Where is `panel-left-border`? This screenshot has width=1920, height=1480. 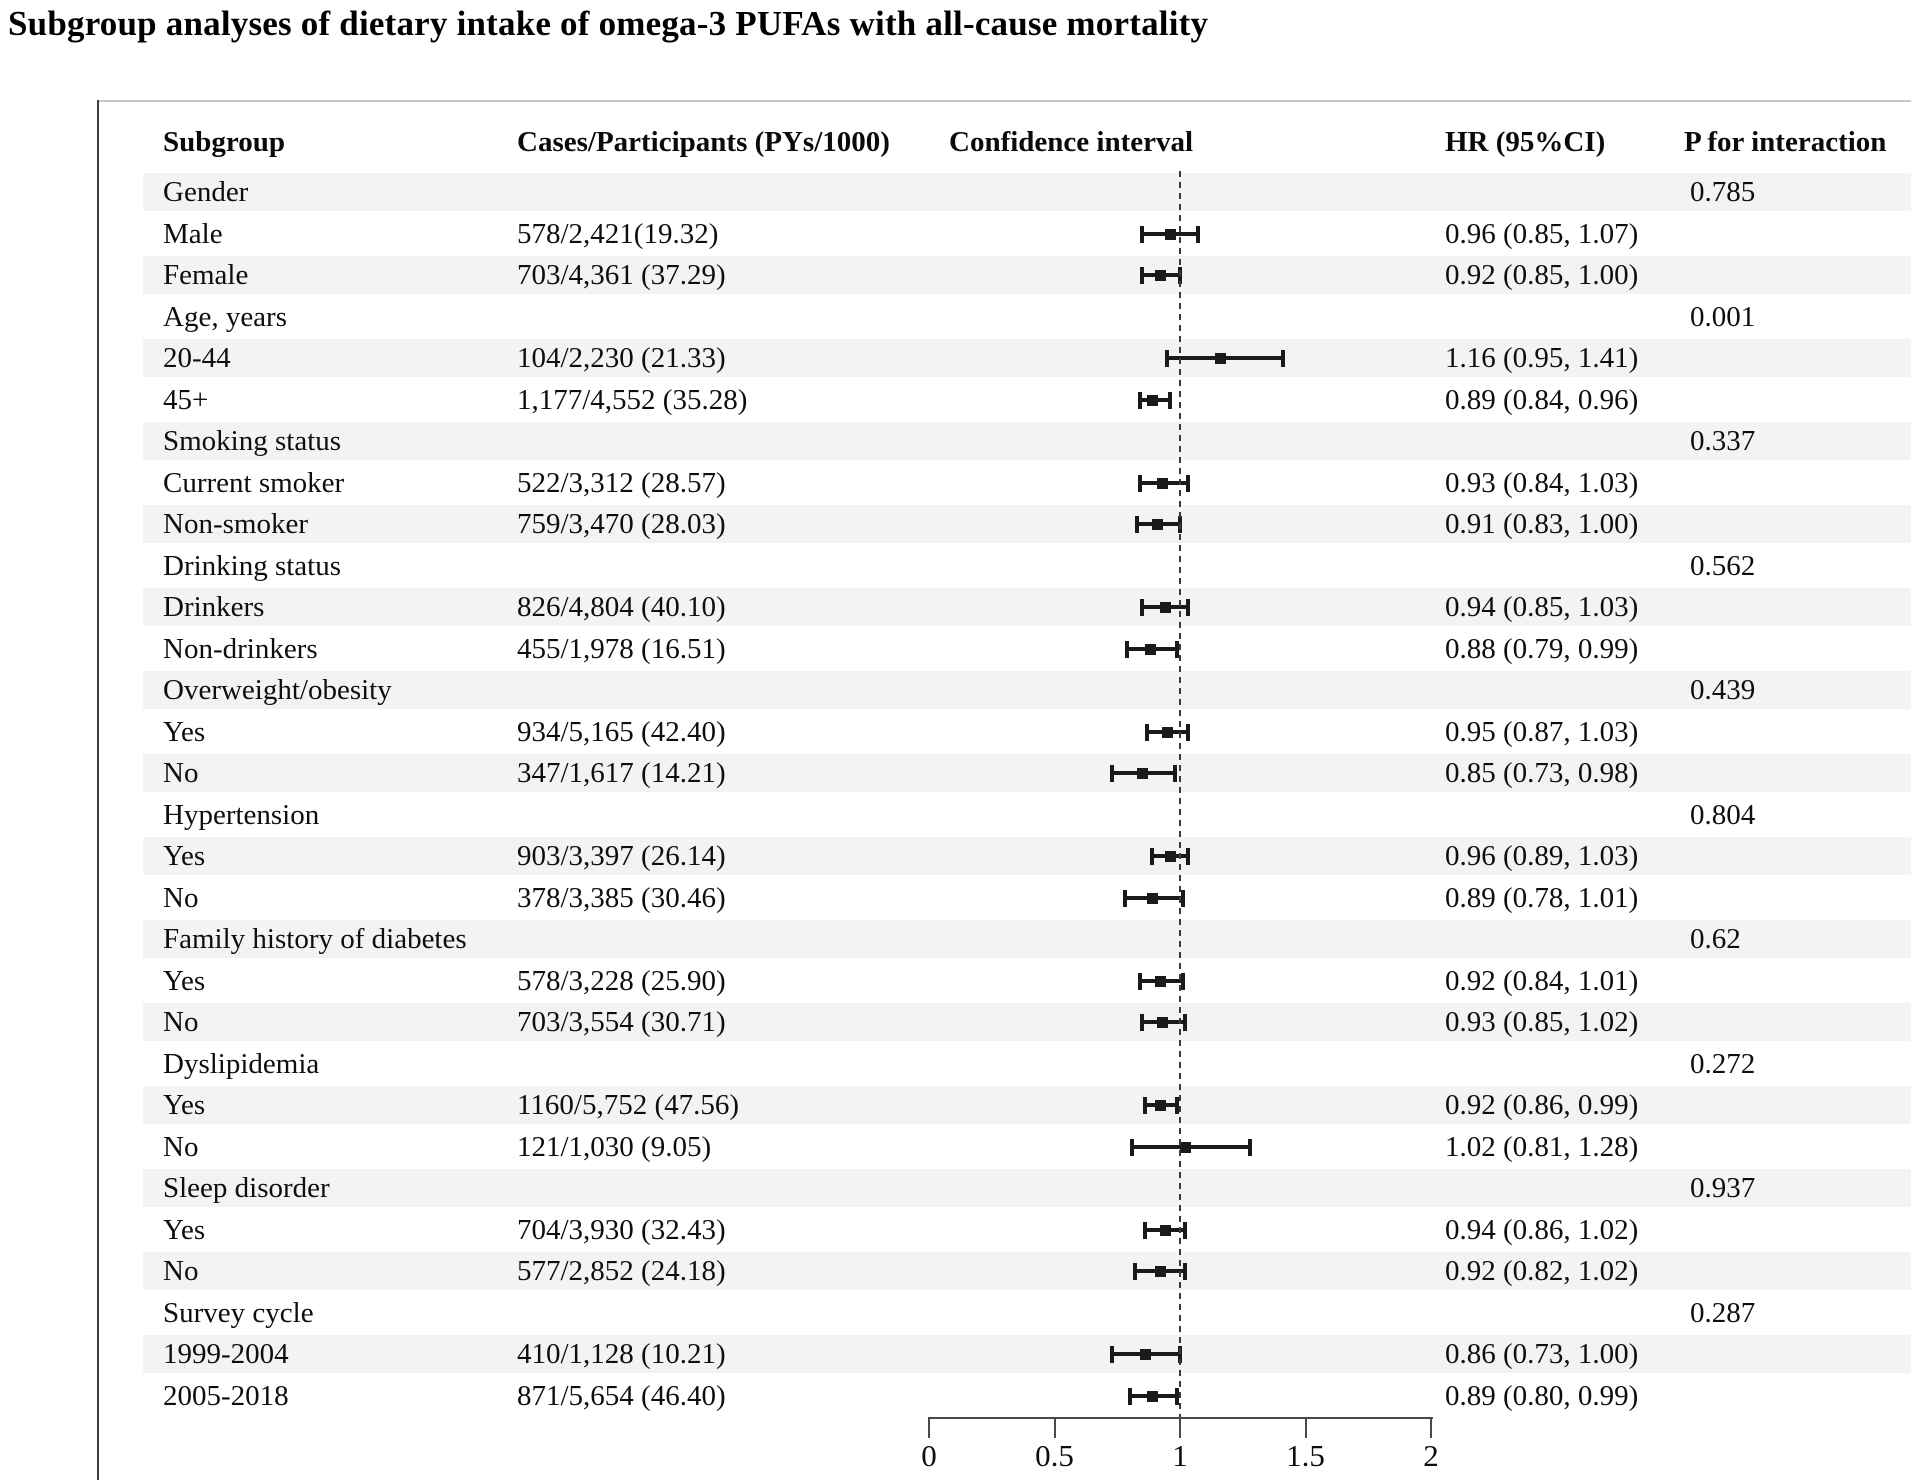 panel-left-border is located at coordinates (98, 790).